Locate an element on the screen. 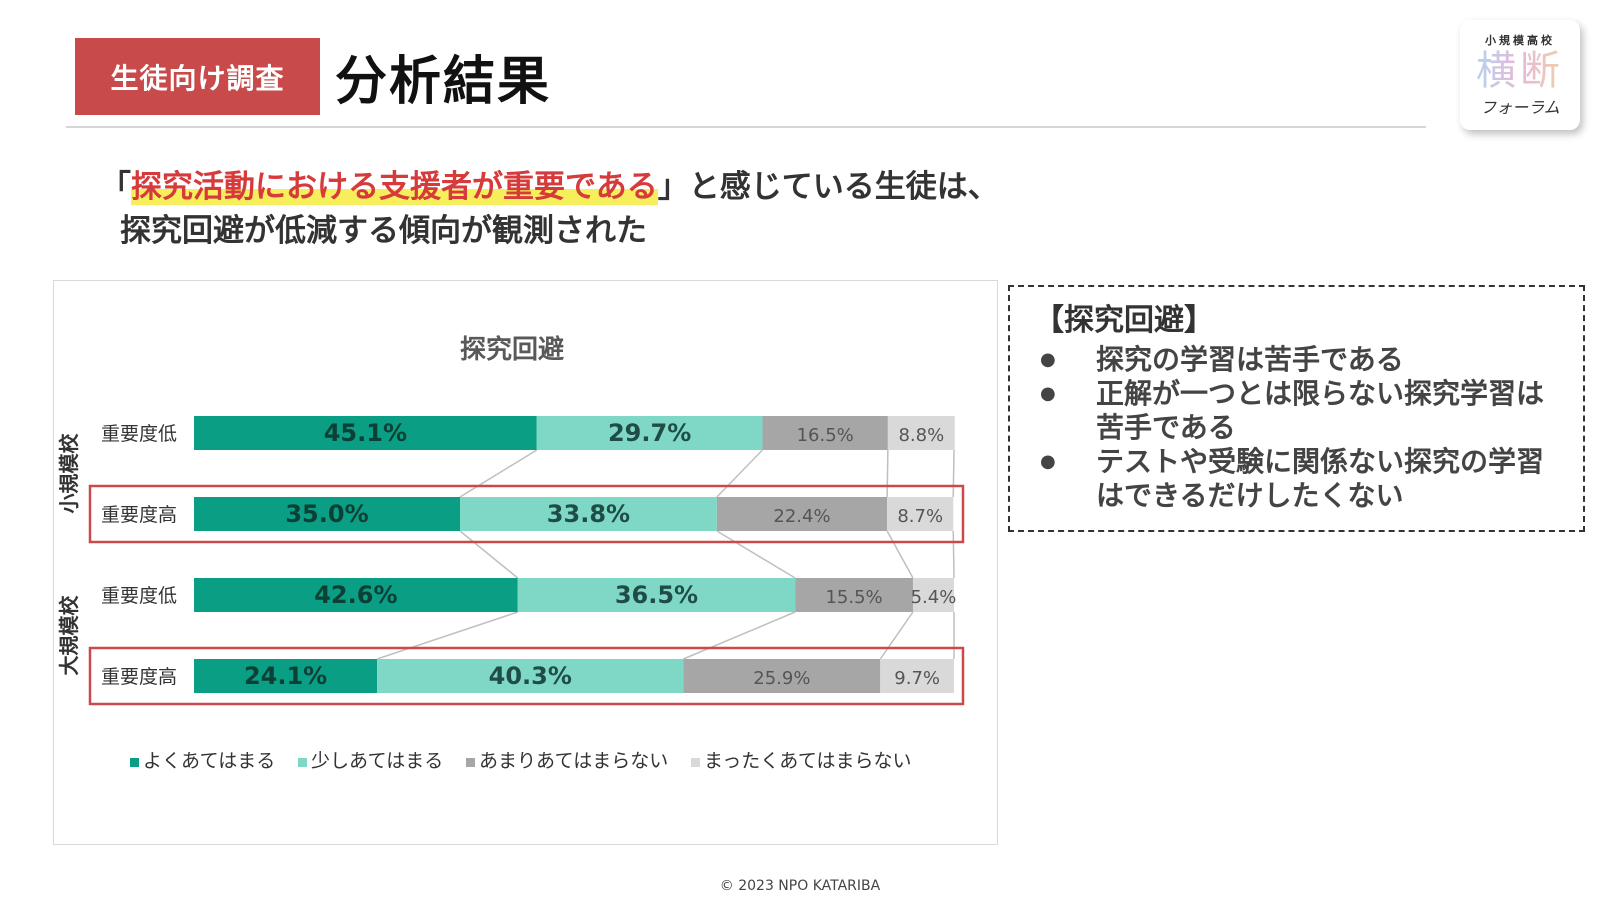 This screenshot has height=900, width=1600. group-label: 大規模校 is located at coordinates (69, 635).